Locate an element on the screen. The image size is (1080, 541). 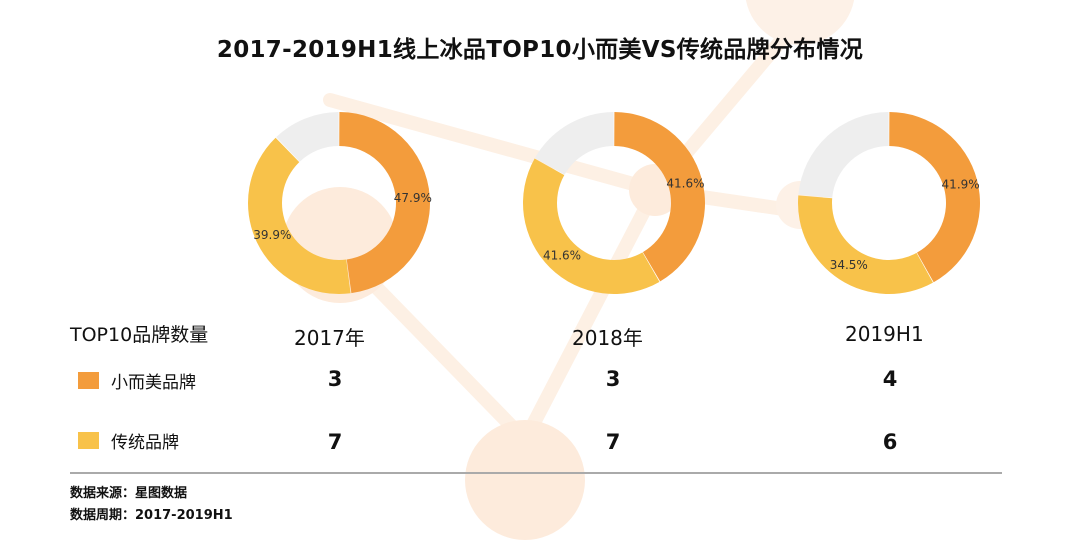
cell-traditional-2019h1: 6 is located at coordinates (890, 442).